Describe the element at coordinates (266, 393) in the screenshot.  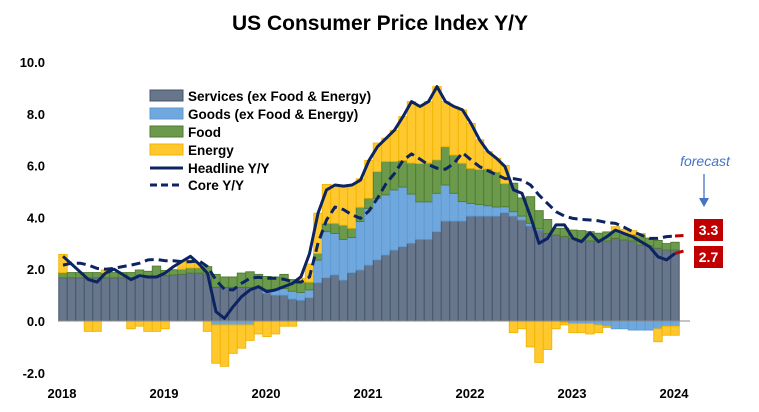
I see `x-tick-label: 2020` at that location.